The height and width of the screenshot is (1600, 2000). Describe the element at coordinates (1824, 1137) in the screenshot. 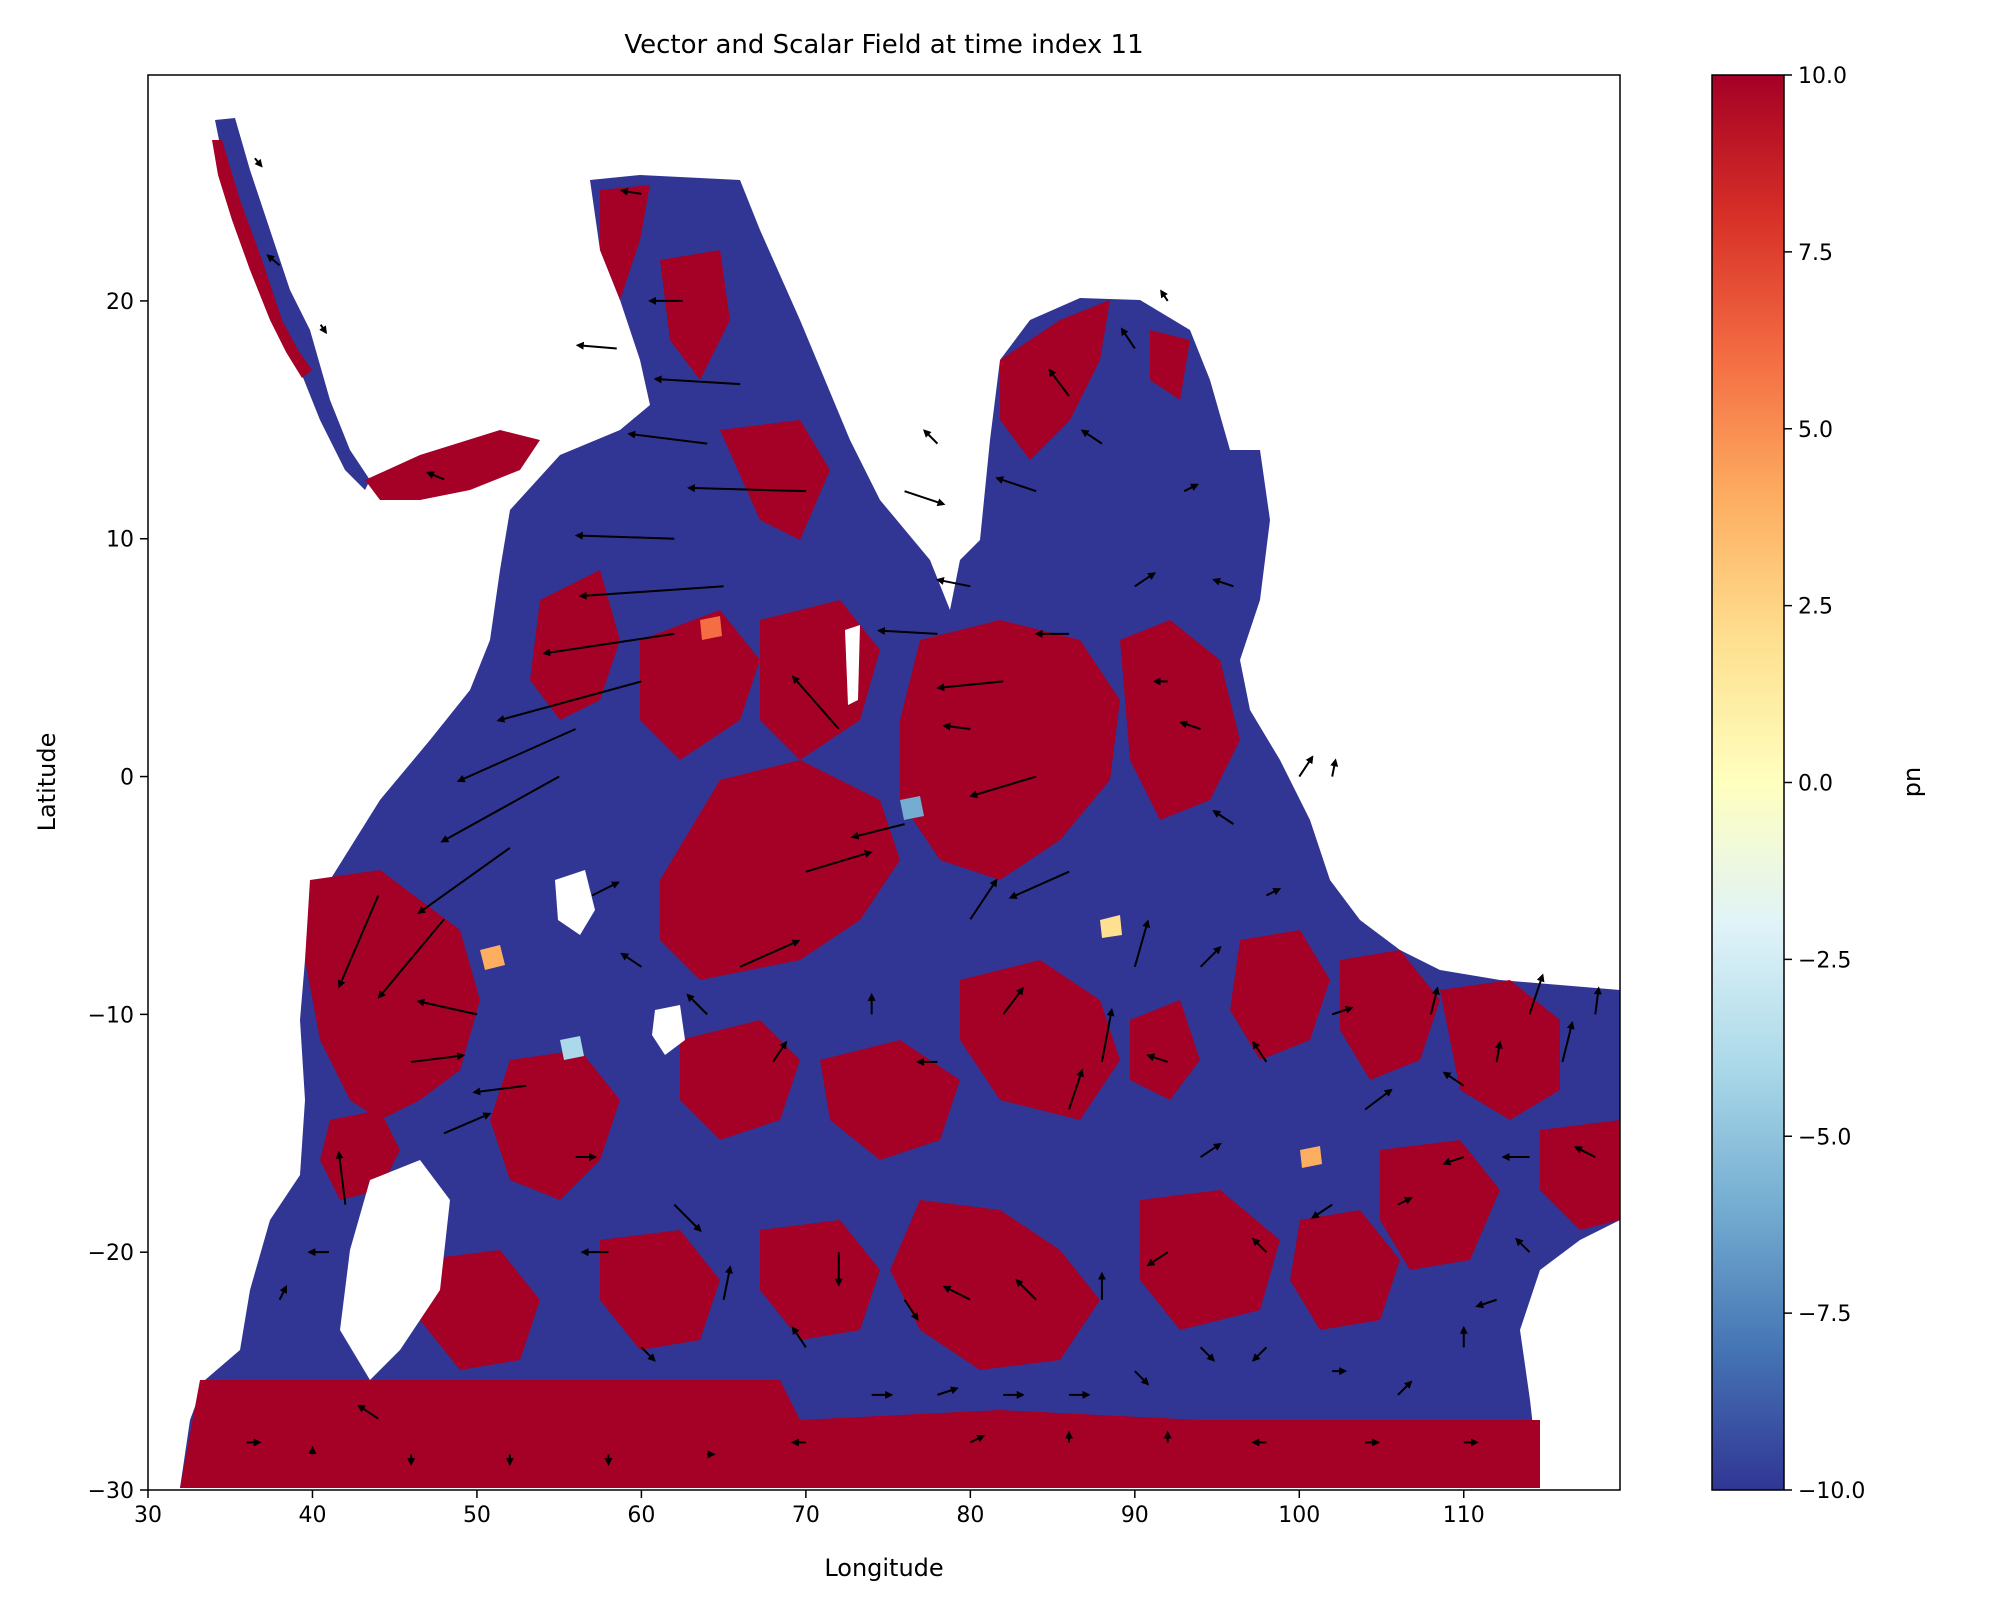

I see `colorbar-tick-label: −5.0` at that location.